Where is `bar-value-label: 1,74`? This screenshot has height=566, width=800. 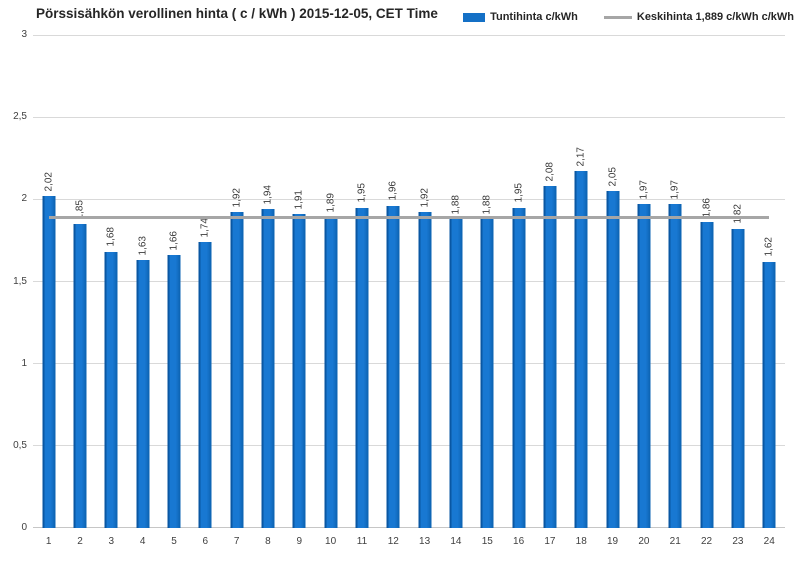 bar-value-label: 1,74 is located at coordinates (205, 227).